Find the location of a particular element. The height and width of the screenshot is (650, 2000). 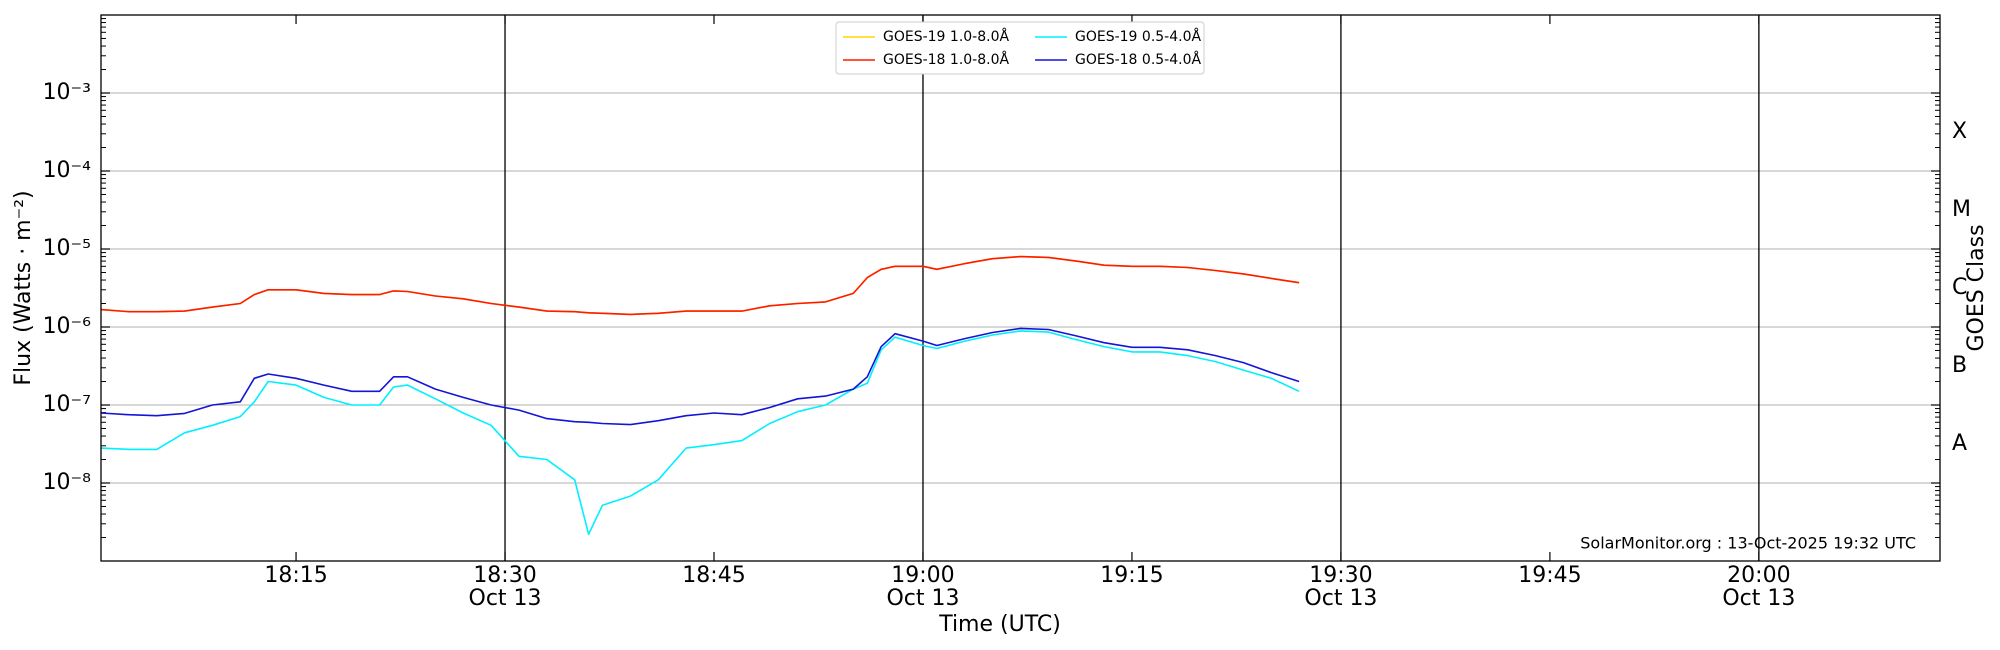

y2-tick-label: B is located at coordinates (1959, 365).